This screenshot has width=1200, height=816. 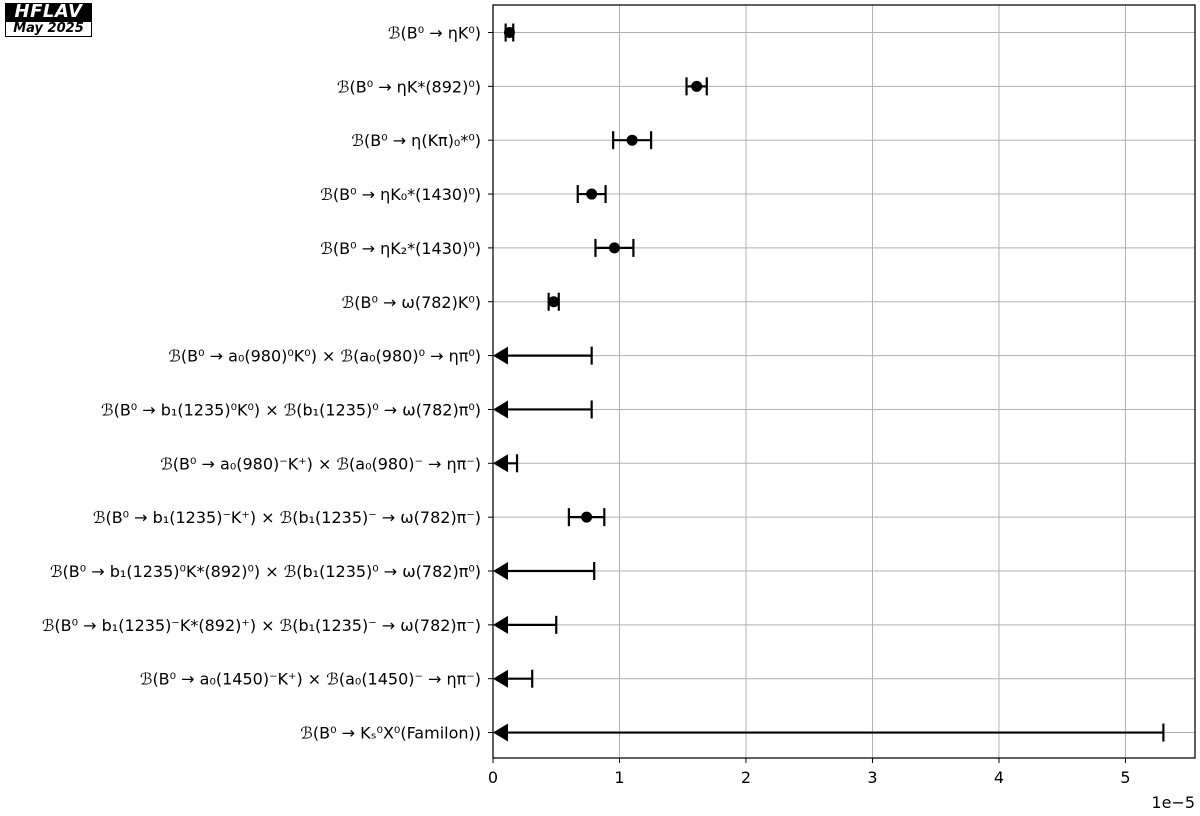 What do you see at coordinates (416, 140) in the screenshot?
I see `category-label: ℬ(B⁰ → η(Kπ)₀*⁰)` at bounding box center [416, 140].